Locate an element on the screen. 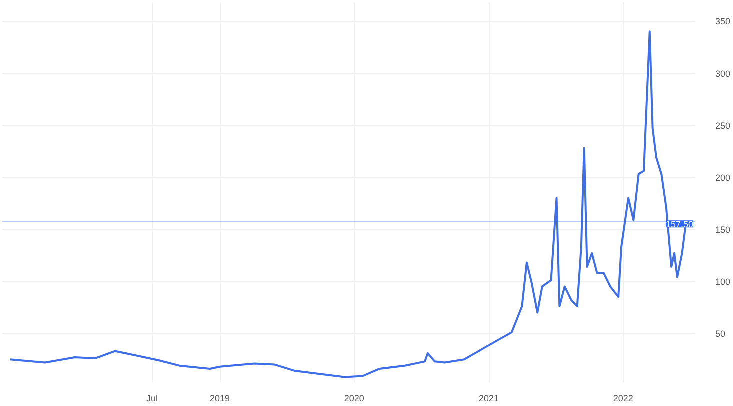 The width and height of the screenshot is (733, 406). y-tick-label: 350 is located at coordinates (723, 21).